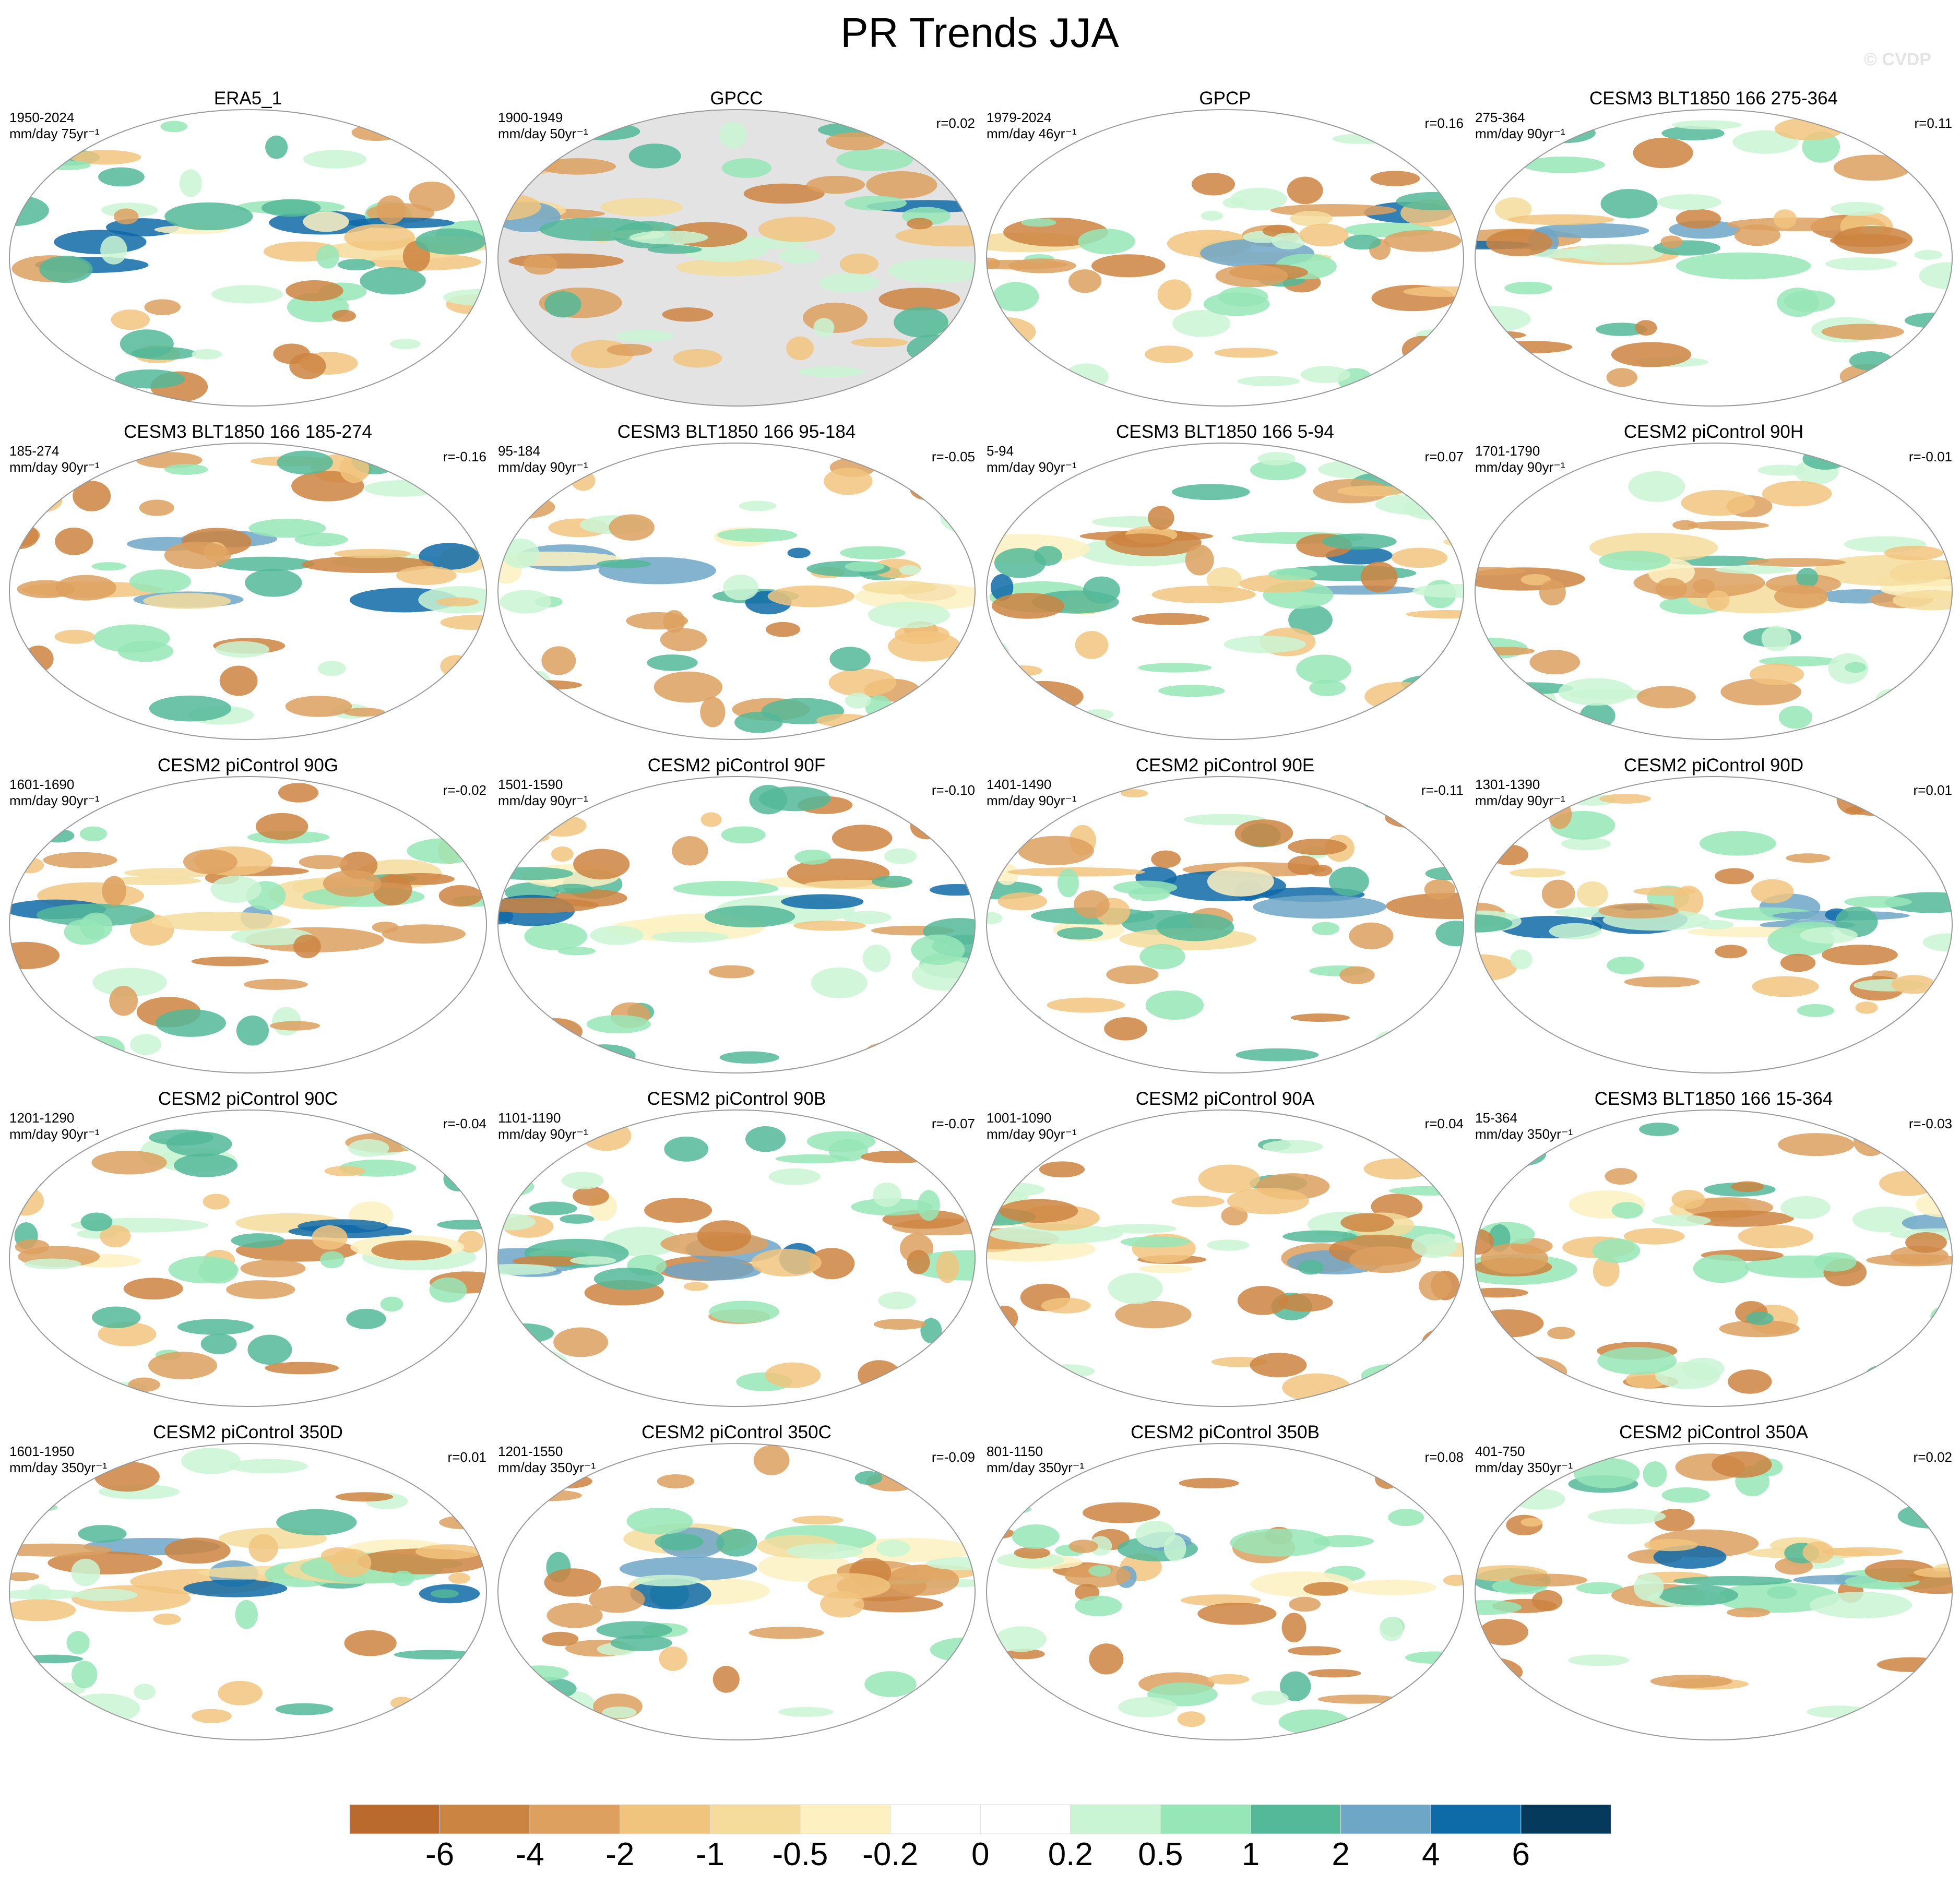 The image size is (1960, 1885). What do you see at coordinates (980, 1838) in the screenshot?
I see `colorbar: -6 -4 -2 -1 -0.5 -0.2 0 0.2 0.5 1 2 4 6` at bounding box center [980, 1838].